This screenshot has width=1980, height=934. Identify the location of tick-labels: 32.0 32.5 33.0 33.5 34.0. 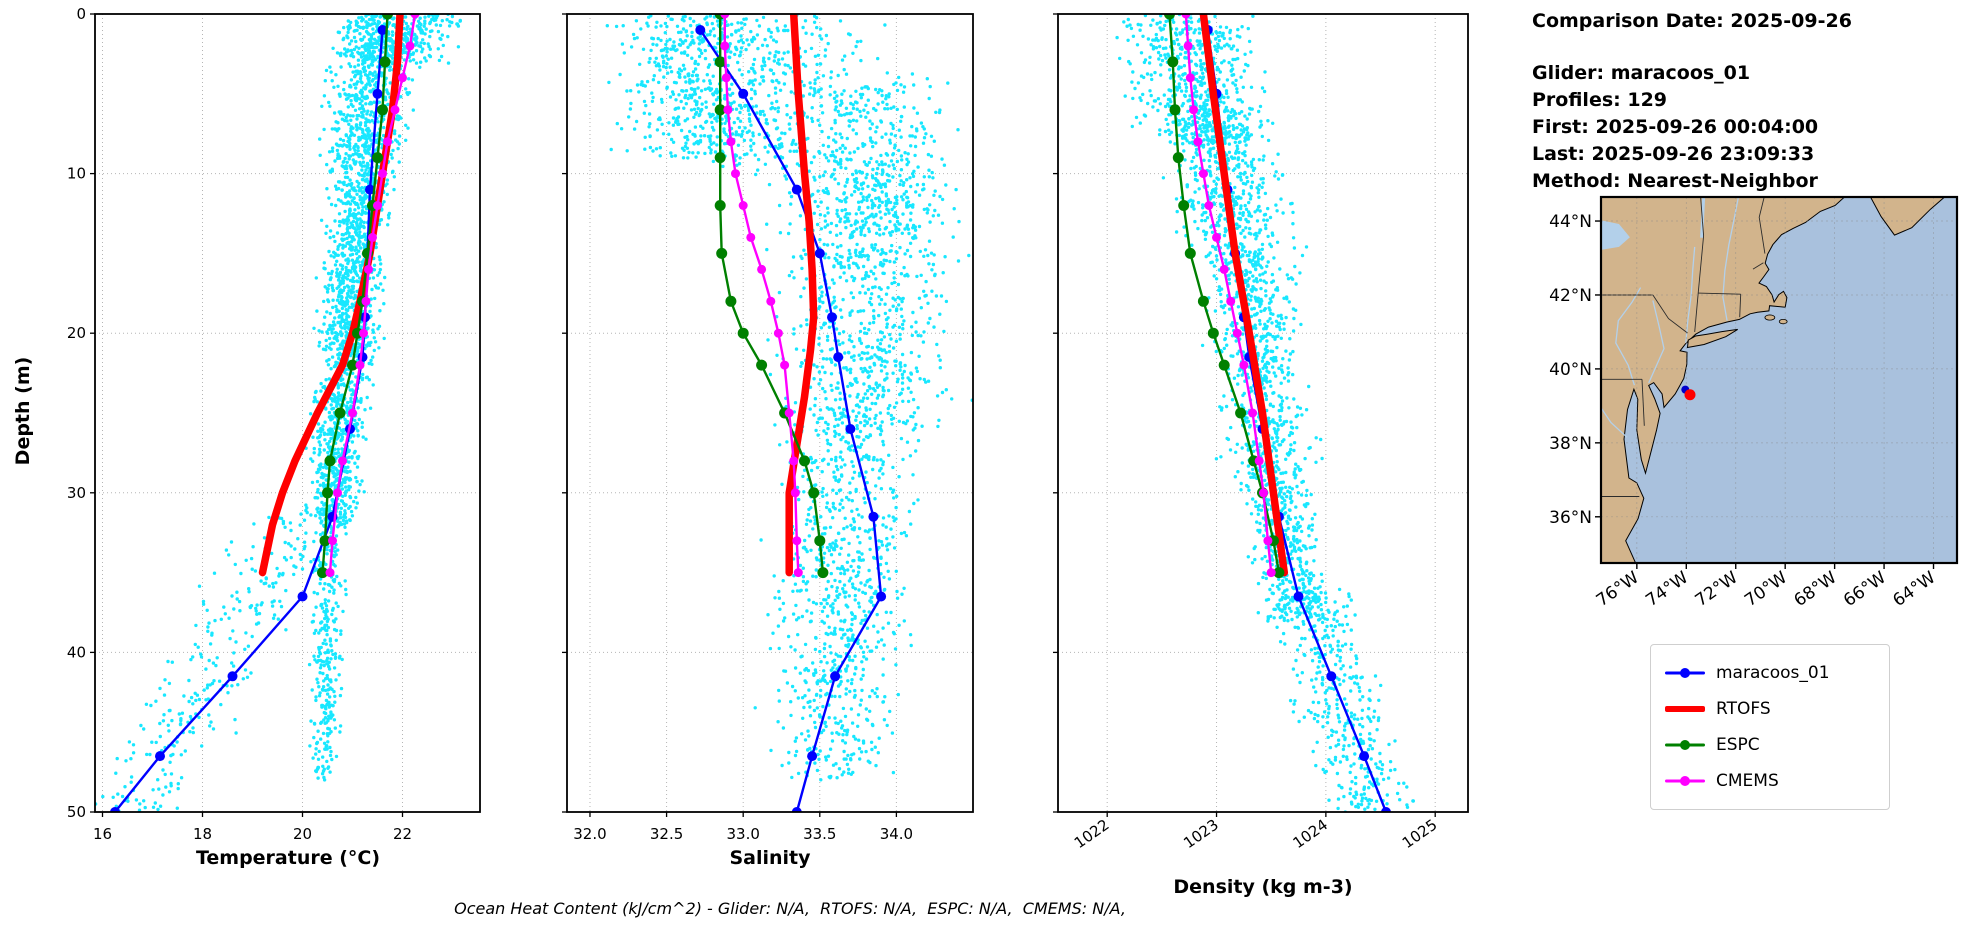
(743, 834).